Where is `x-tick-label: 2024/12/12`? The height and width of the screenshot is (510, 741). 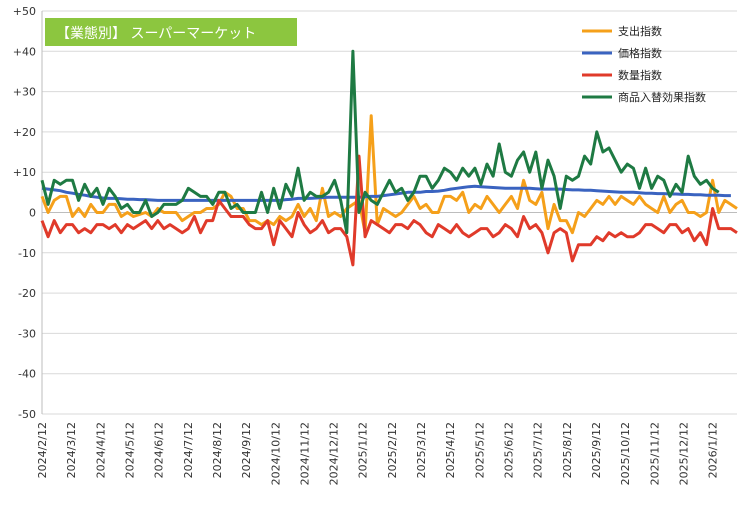 x-tick-label: 2024/12/12 is located at coordinates (334, 453).